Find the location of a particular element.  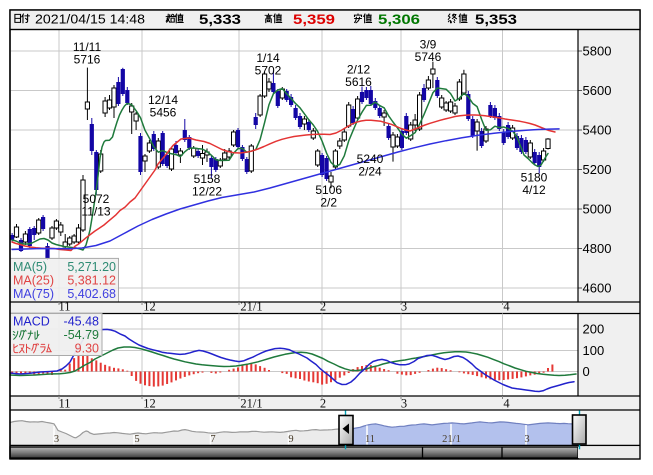

svg-text: 7 is located at coordinates (212, 439).